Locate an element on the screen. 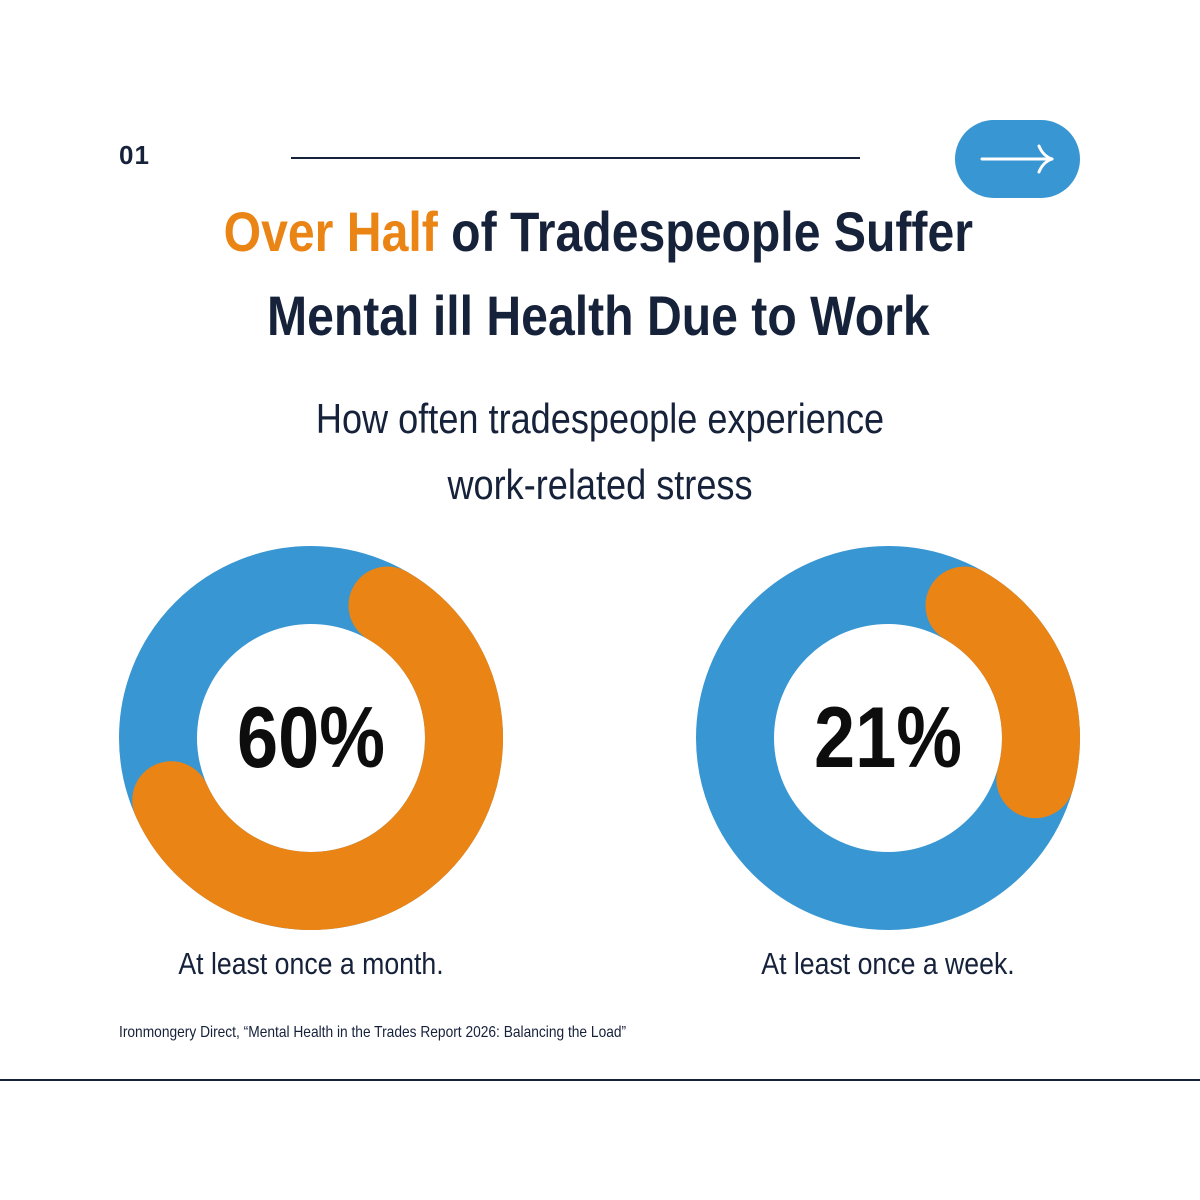 The width and height of the screenshot is (1200, 1200). header-divider is located at coordinates (575, 158).